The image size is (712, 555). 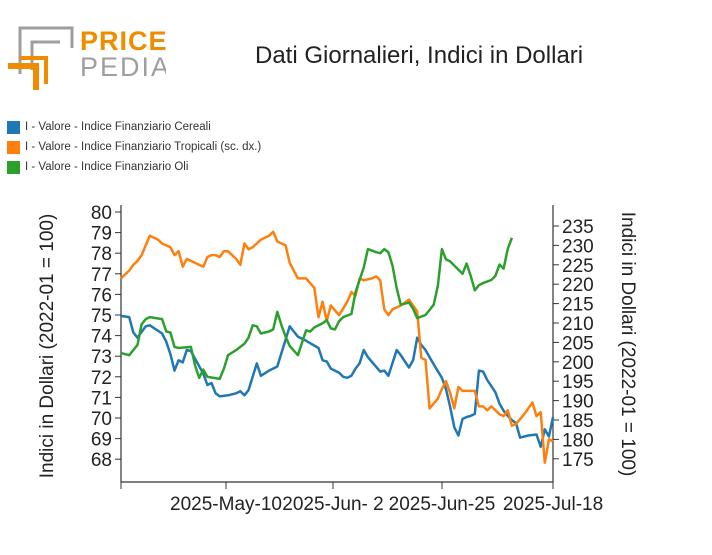 What do you see at coordinates (627, 344) in the screenshot?
I see `right-axis-label: Indici in Dollari (2022-01 = 100)` at bounding box center [627, 344].